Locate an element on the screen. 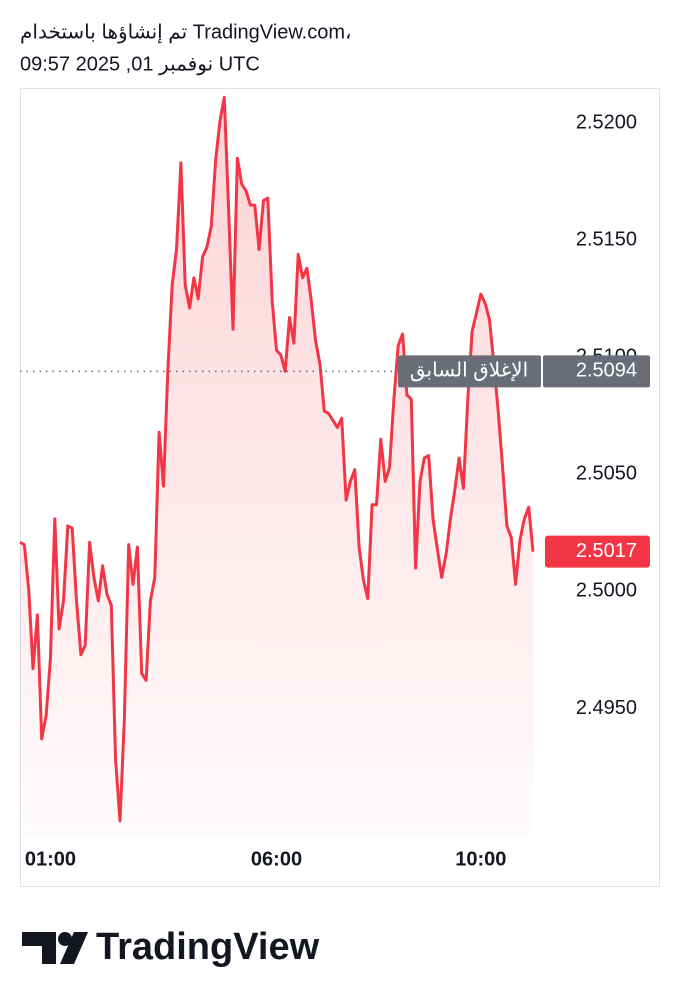 The image size is (680, 1008). x-tick-label: 01:00 is located at coordinates (50, 859).